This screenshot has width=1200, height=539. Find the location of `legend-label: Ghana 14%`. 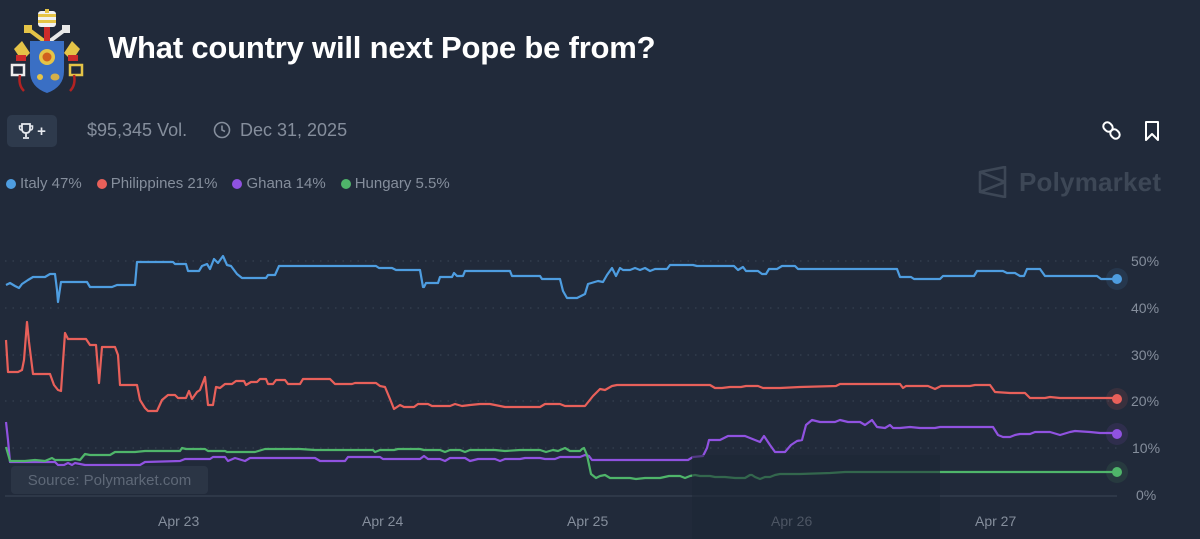

legend-label: Ghana 14% is located at coordinates (286, 183).